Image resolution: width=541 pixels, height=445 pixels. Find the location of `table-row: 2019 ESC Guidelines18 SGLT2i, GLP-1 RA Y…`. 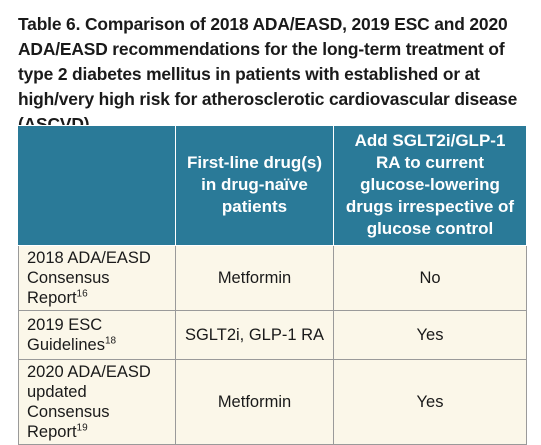

table-row: 2019 ESC Guidelines18 SGLT2i, GLP-1 RA Y… is located at coordinates (272, 335).